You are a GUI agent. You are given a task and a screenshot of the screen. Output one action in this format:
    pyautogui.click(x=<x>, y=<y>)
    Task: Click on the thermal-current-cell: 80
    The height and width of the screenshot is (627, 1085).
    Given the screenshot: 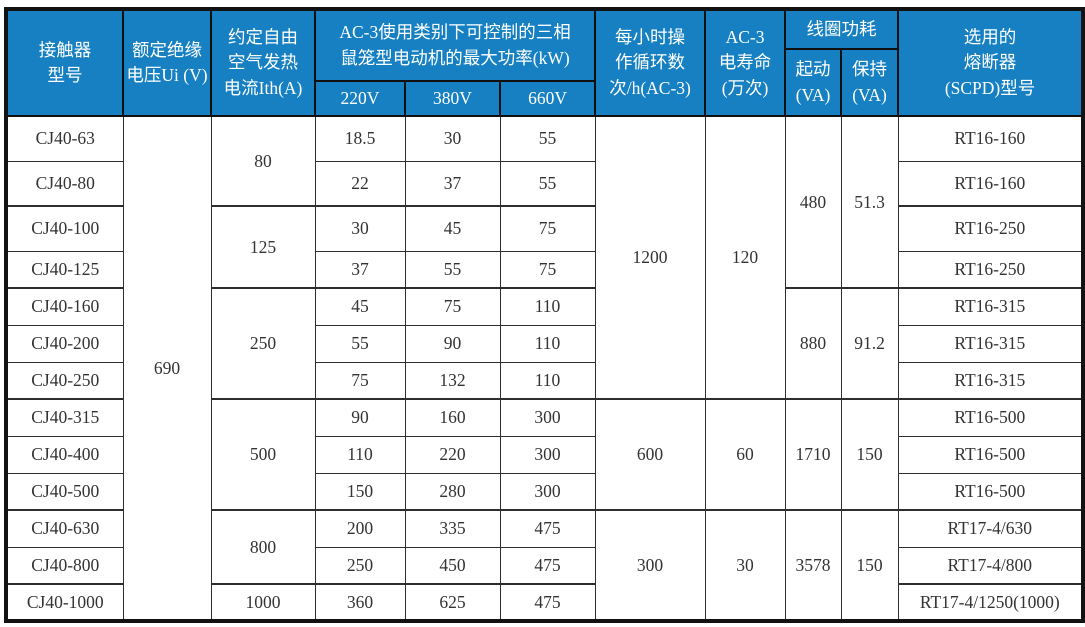 What is the action you would take?
    pyautogui.click(x=263, y=161)
    